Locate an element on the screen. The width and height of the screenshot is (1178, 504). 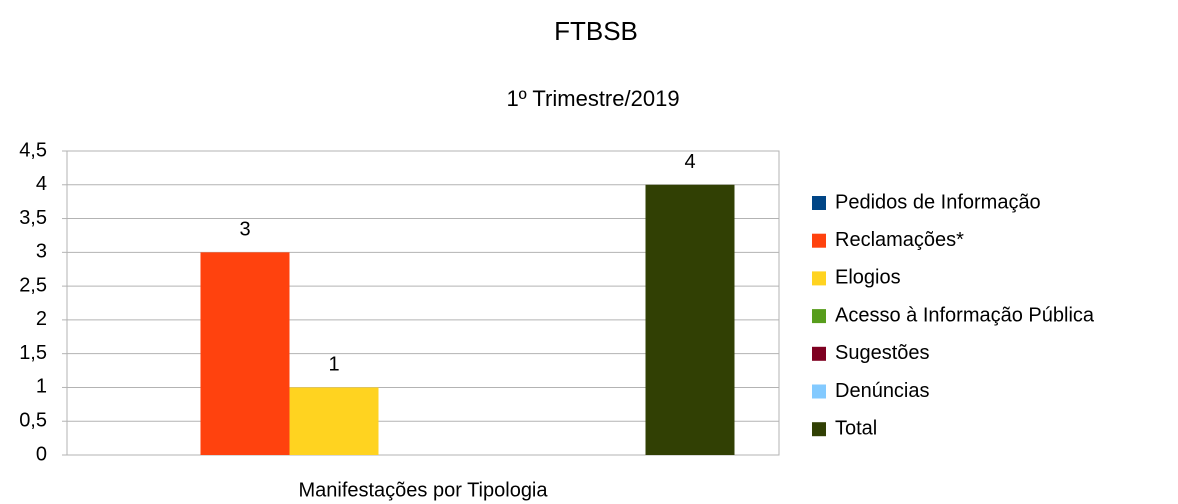
y-tick-label: 0 is located at coordinates (41, 454).